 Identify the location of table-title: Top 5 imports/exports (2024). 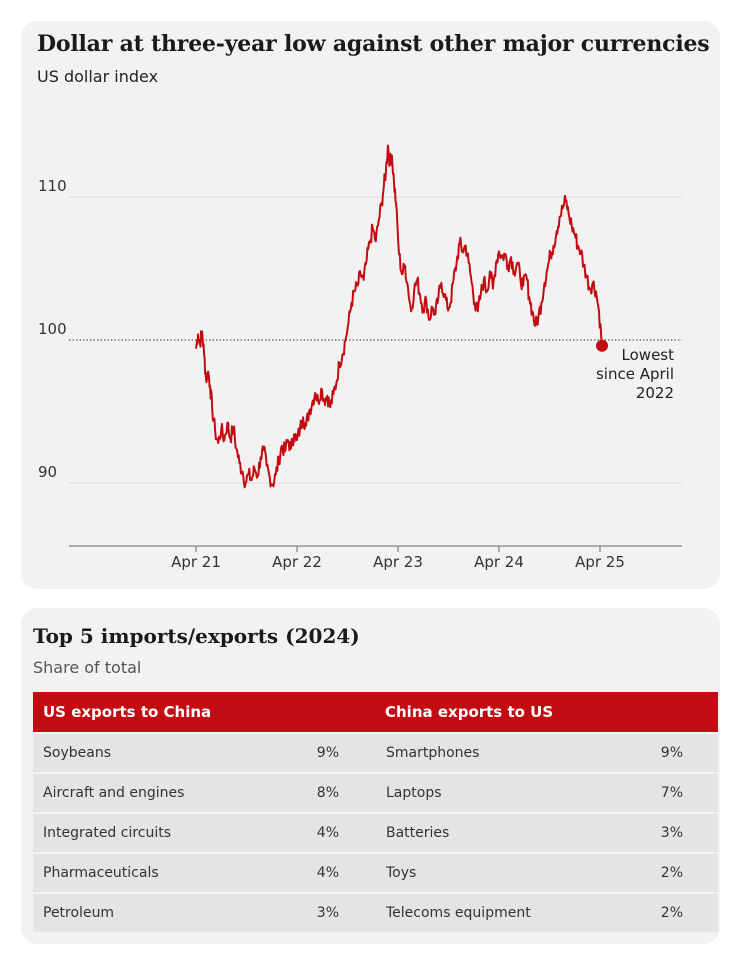
(196, 636).